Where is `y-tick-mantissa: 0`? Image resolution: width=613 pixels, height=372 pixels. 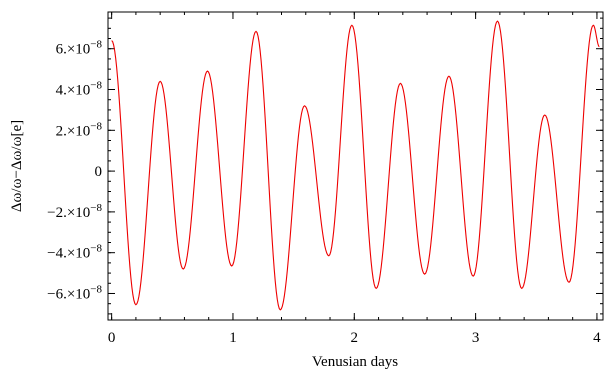
y-tick-mantissa: 0 is located at coordinates (99, 172).